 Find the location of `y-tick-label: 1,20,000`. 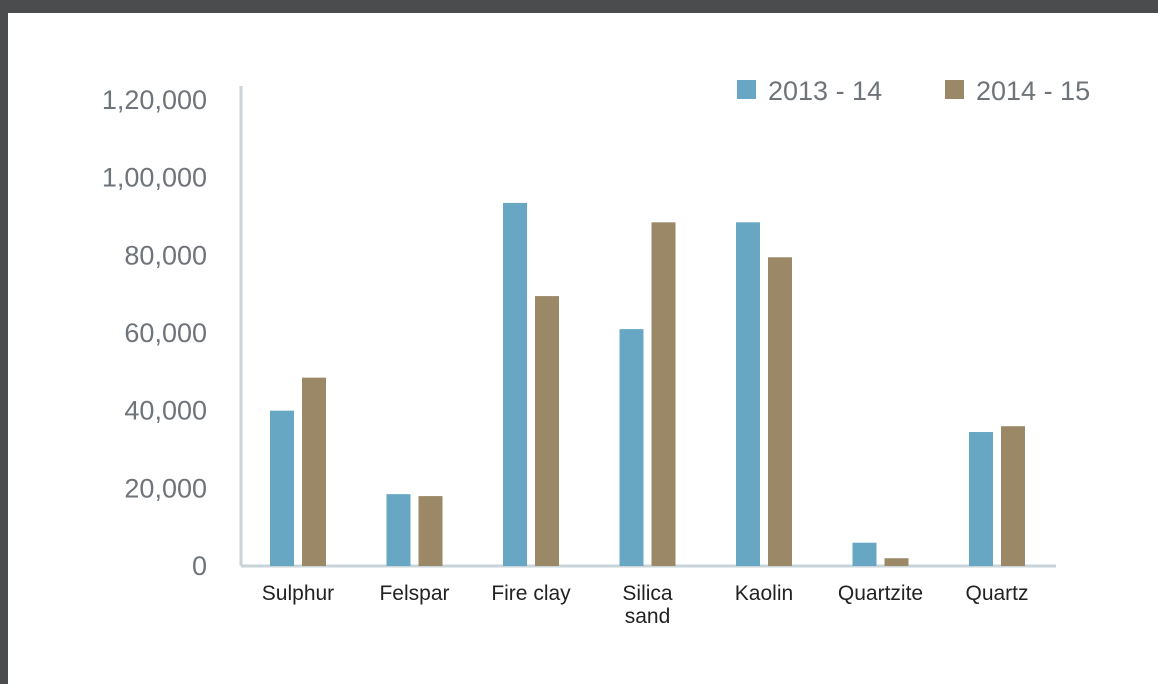

y-tick-label: 1,20,000 is located at coordinates (154, 100).